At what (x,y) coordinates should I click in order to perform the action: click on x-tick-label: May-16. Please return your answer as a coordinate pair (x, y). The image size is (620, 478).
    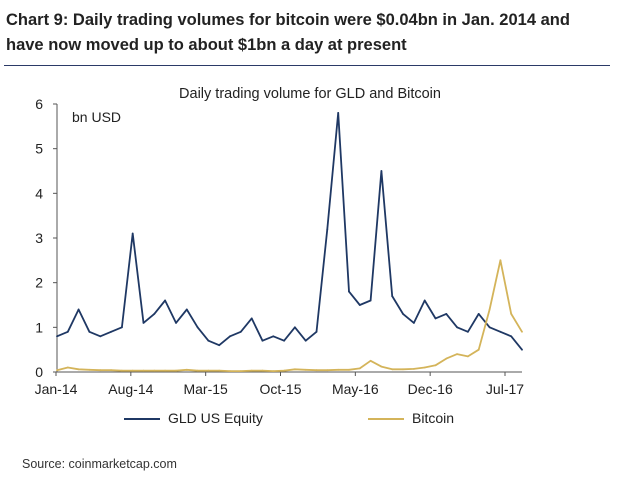
    Looking at the image, I should click on (355, 389).